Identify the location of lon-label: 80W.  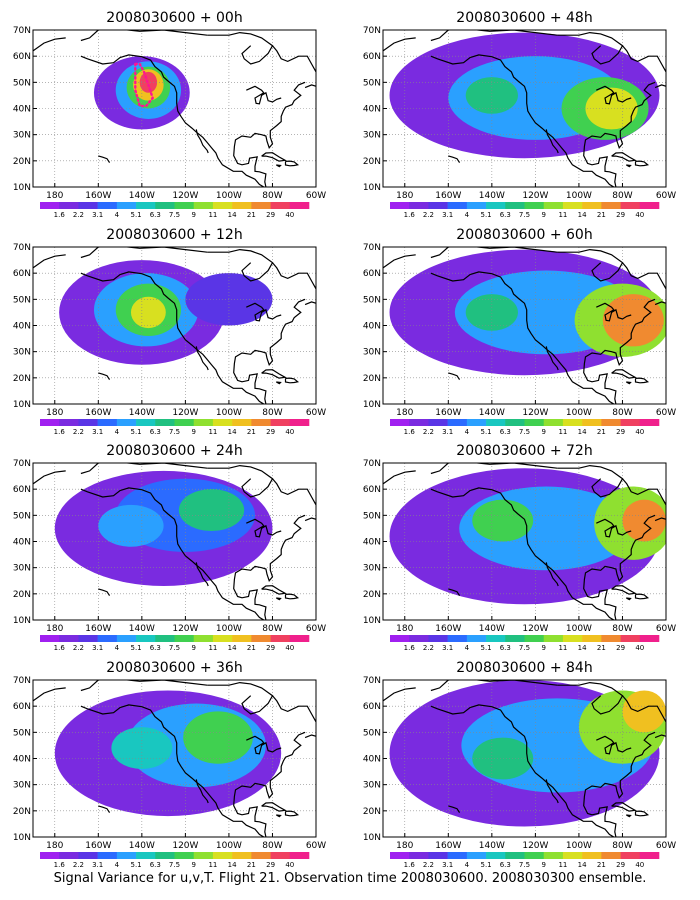
(622, 413).